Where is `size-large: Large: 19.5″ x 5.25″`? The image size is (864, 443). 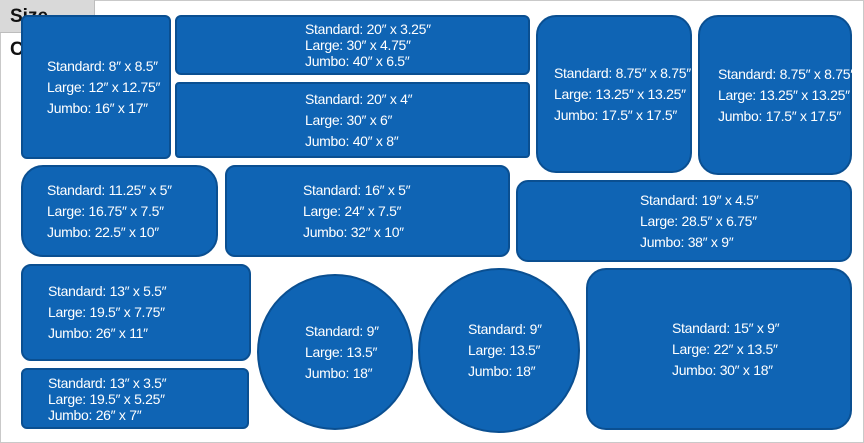 size-large: Large: 19.5″ x 5.25″ is located at coordinates (106, 398).